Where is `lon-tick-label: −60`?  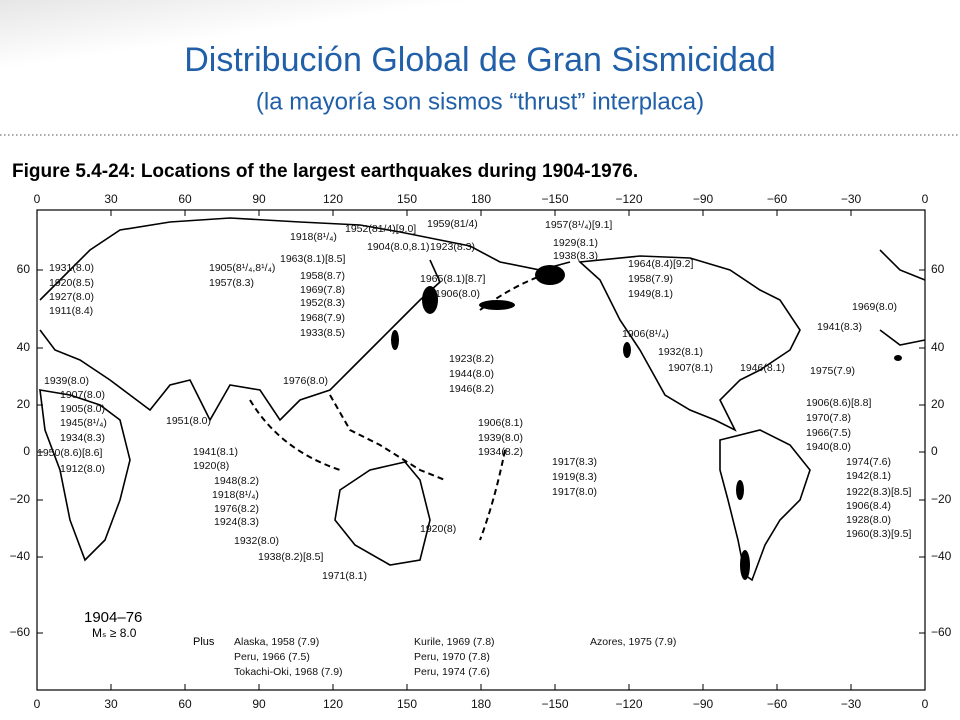
lon-tick-label: −60 is located at coordinates (777, 199).